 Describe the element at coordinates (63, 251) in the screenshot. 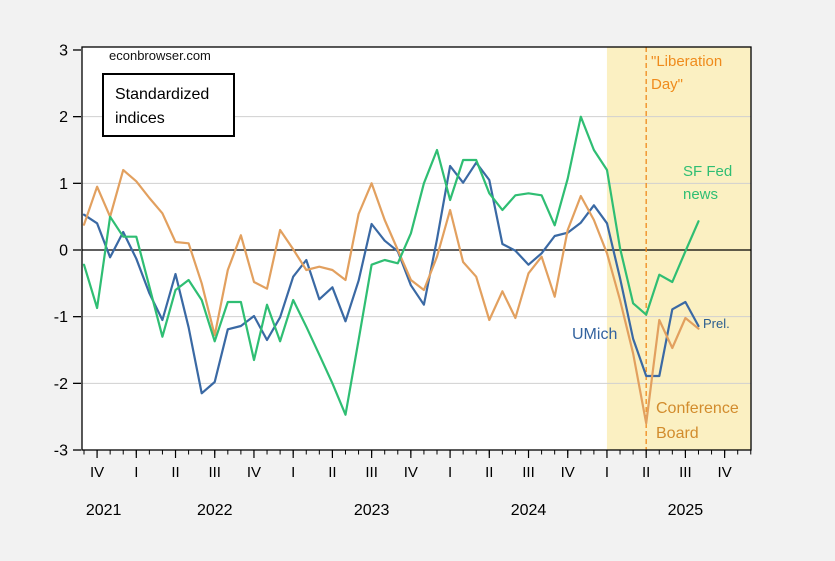

I see `y-tick-label: 0` at that location.